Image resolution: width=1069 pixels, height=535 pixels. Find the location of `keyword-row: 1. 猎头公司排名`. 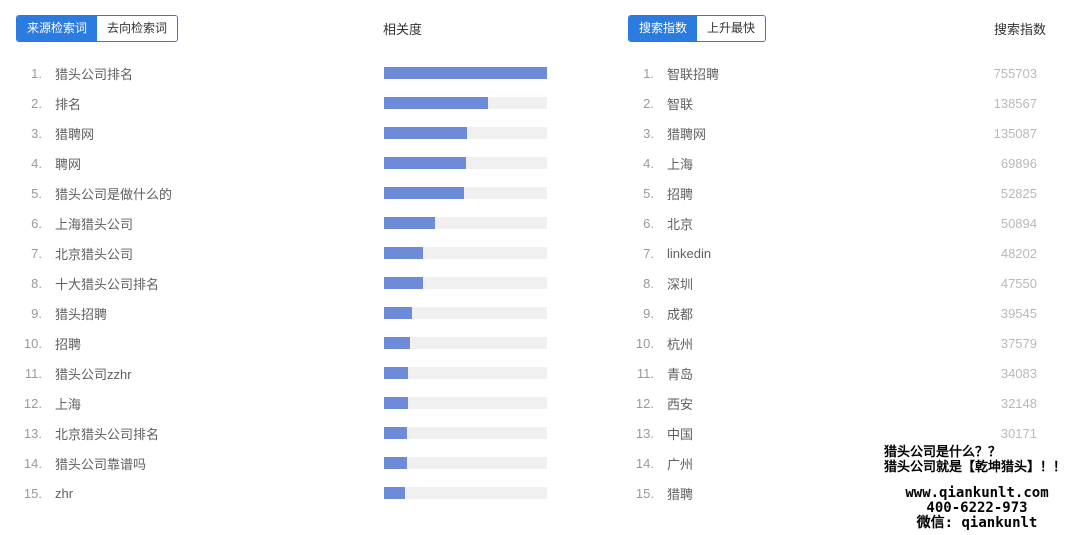

keyword-row: 1. 猎头公司排名 is located at coordinates (281, 73).